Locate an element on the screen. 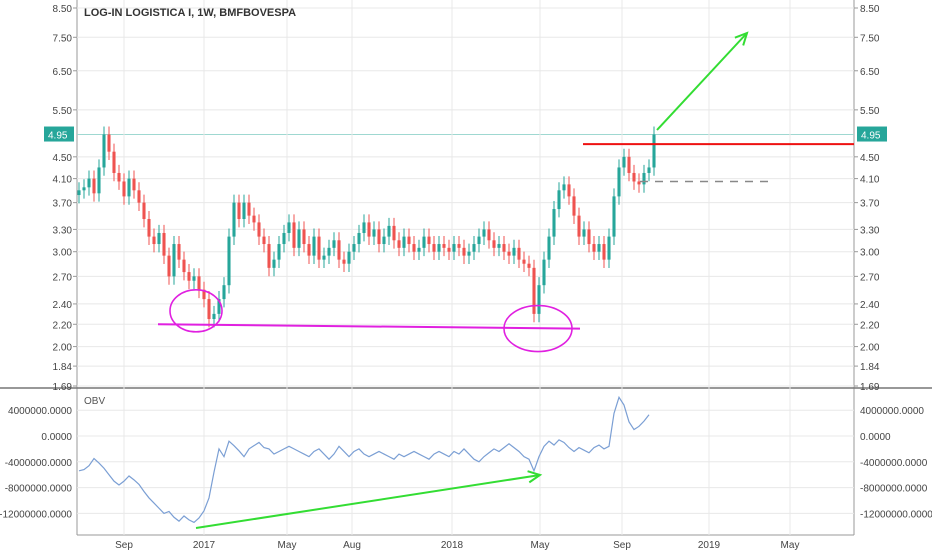 The height and width of the screenshot is (555, 932). obv-line is located at coordinates (364, 459).